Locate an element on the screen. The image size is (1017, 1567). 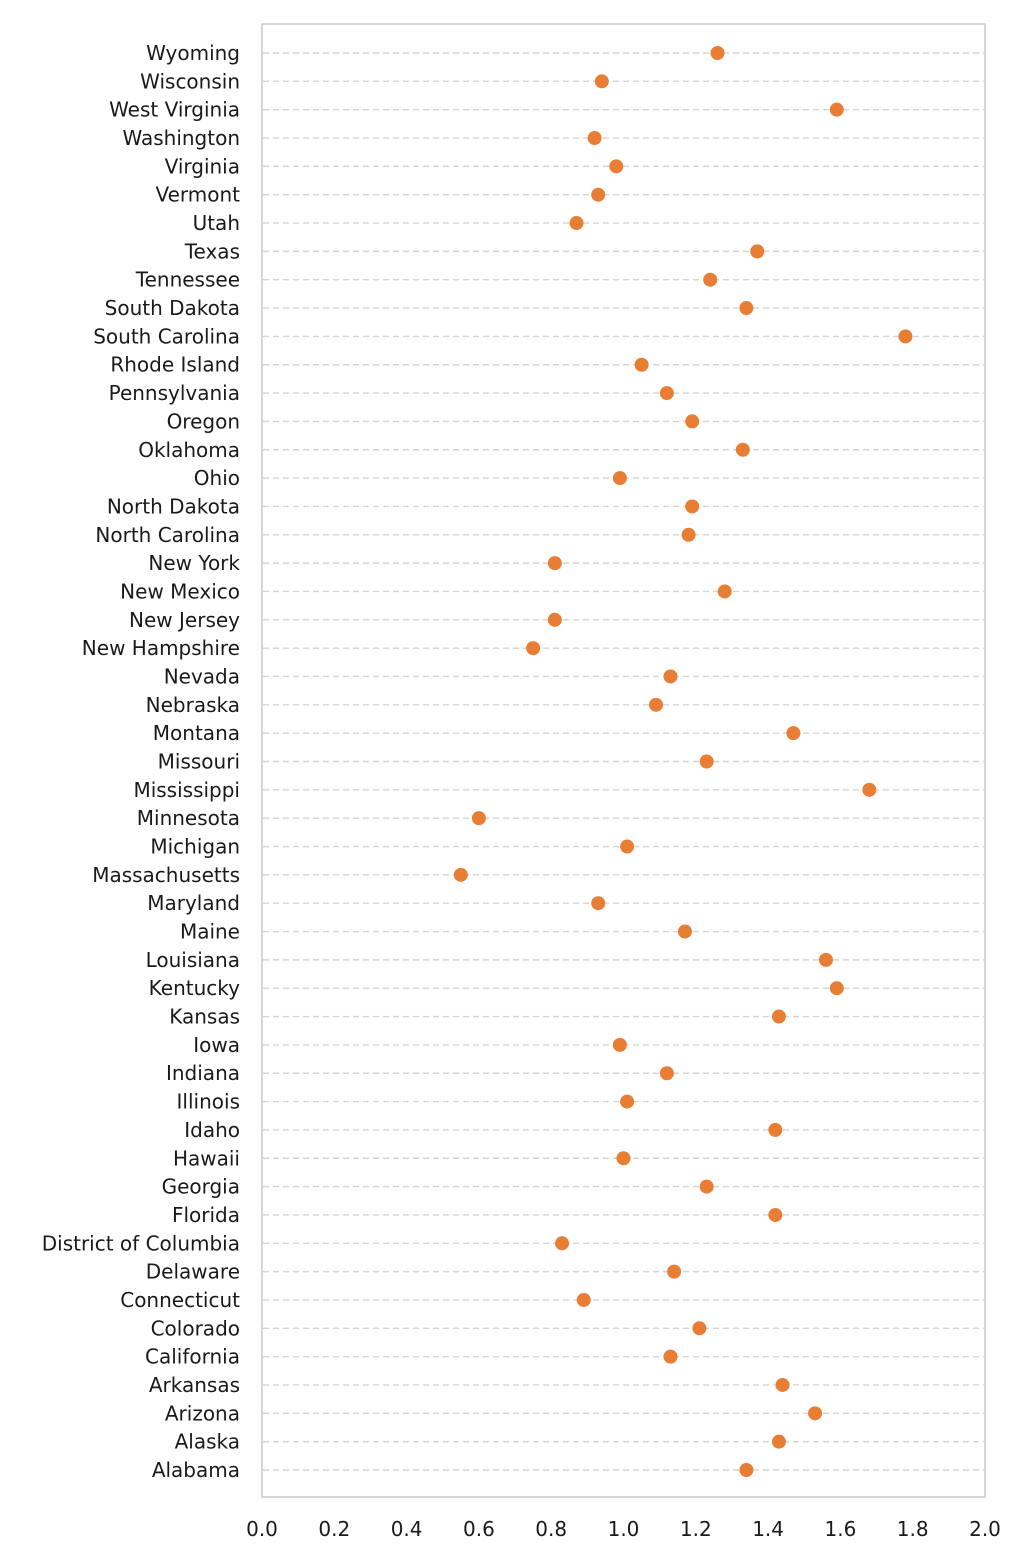
y-tick-label-maryland: Maryland is located at coordinates (193, 903).